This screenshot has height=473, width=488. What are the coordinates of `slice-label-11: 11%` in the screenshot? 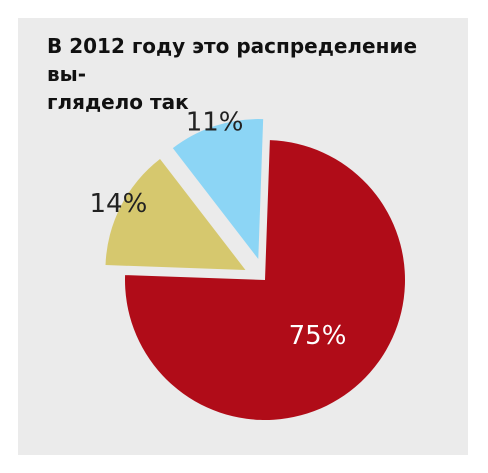 It's located at (215, 123).